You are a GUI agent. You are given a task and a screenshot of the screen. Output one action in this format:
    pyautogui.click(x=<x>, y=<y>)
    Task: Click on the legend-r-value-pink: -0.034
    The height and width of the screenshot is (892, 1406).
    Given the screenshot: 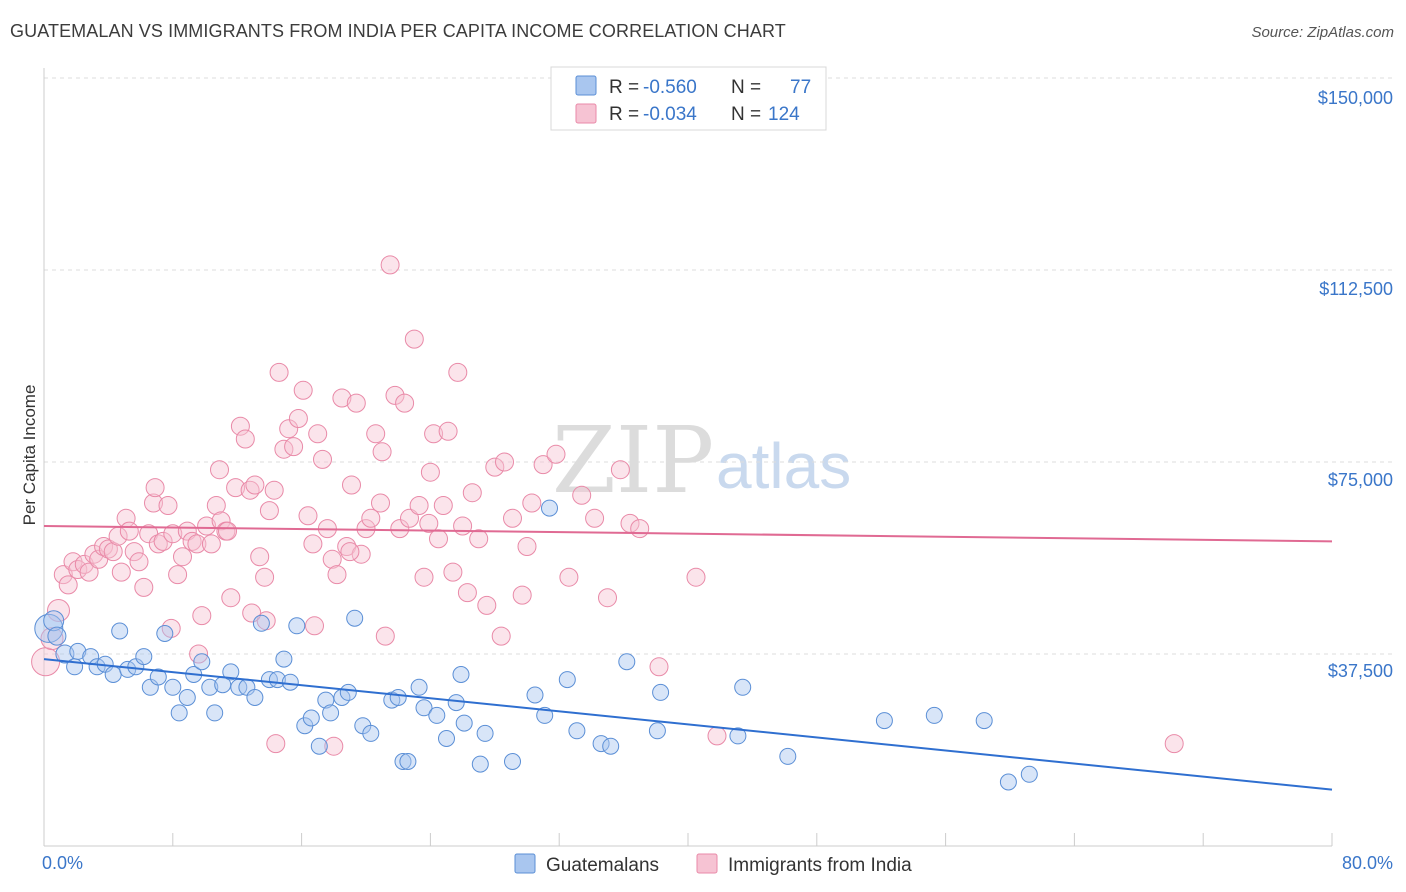 What is the action you would take?
    pyautogui.click(x=670, y=114)
    